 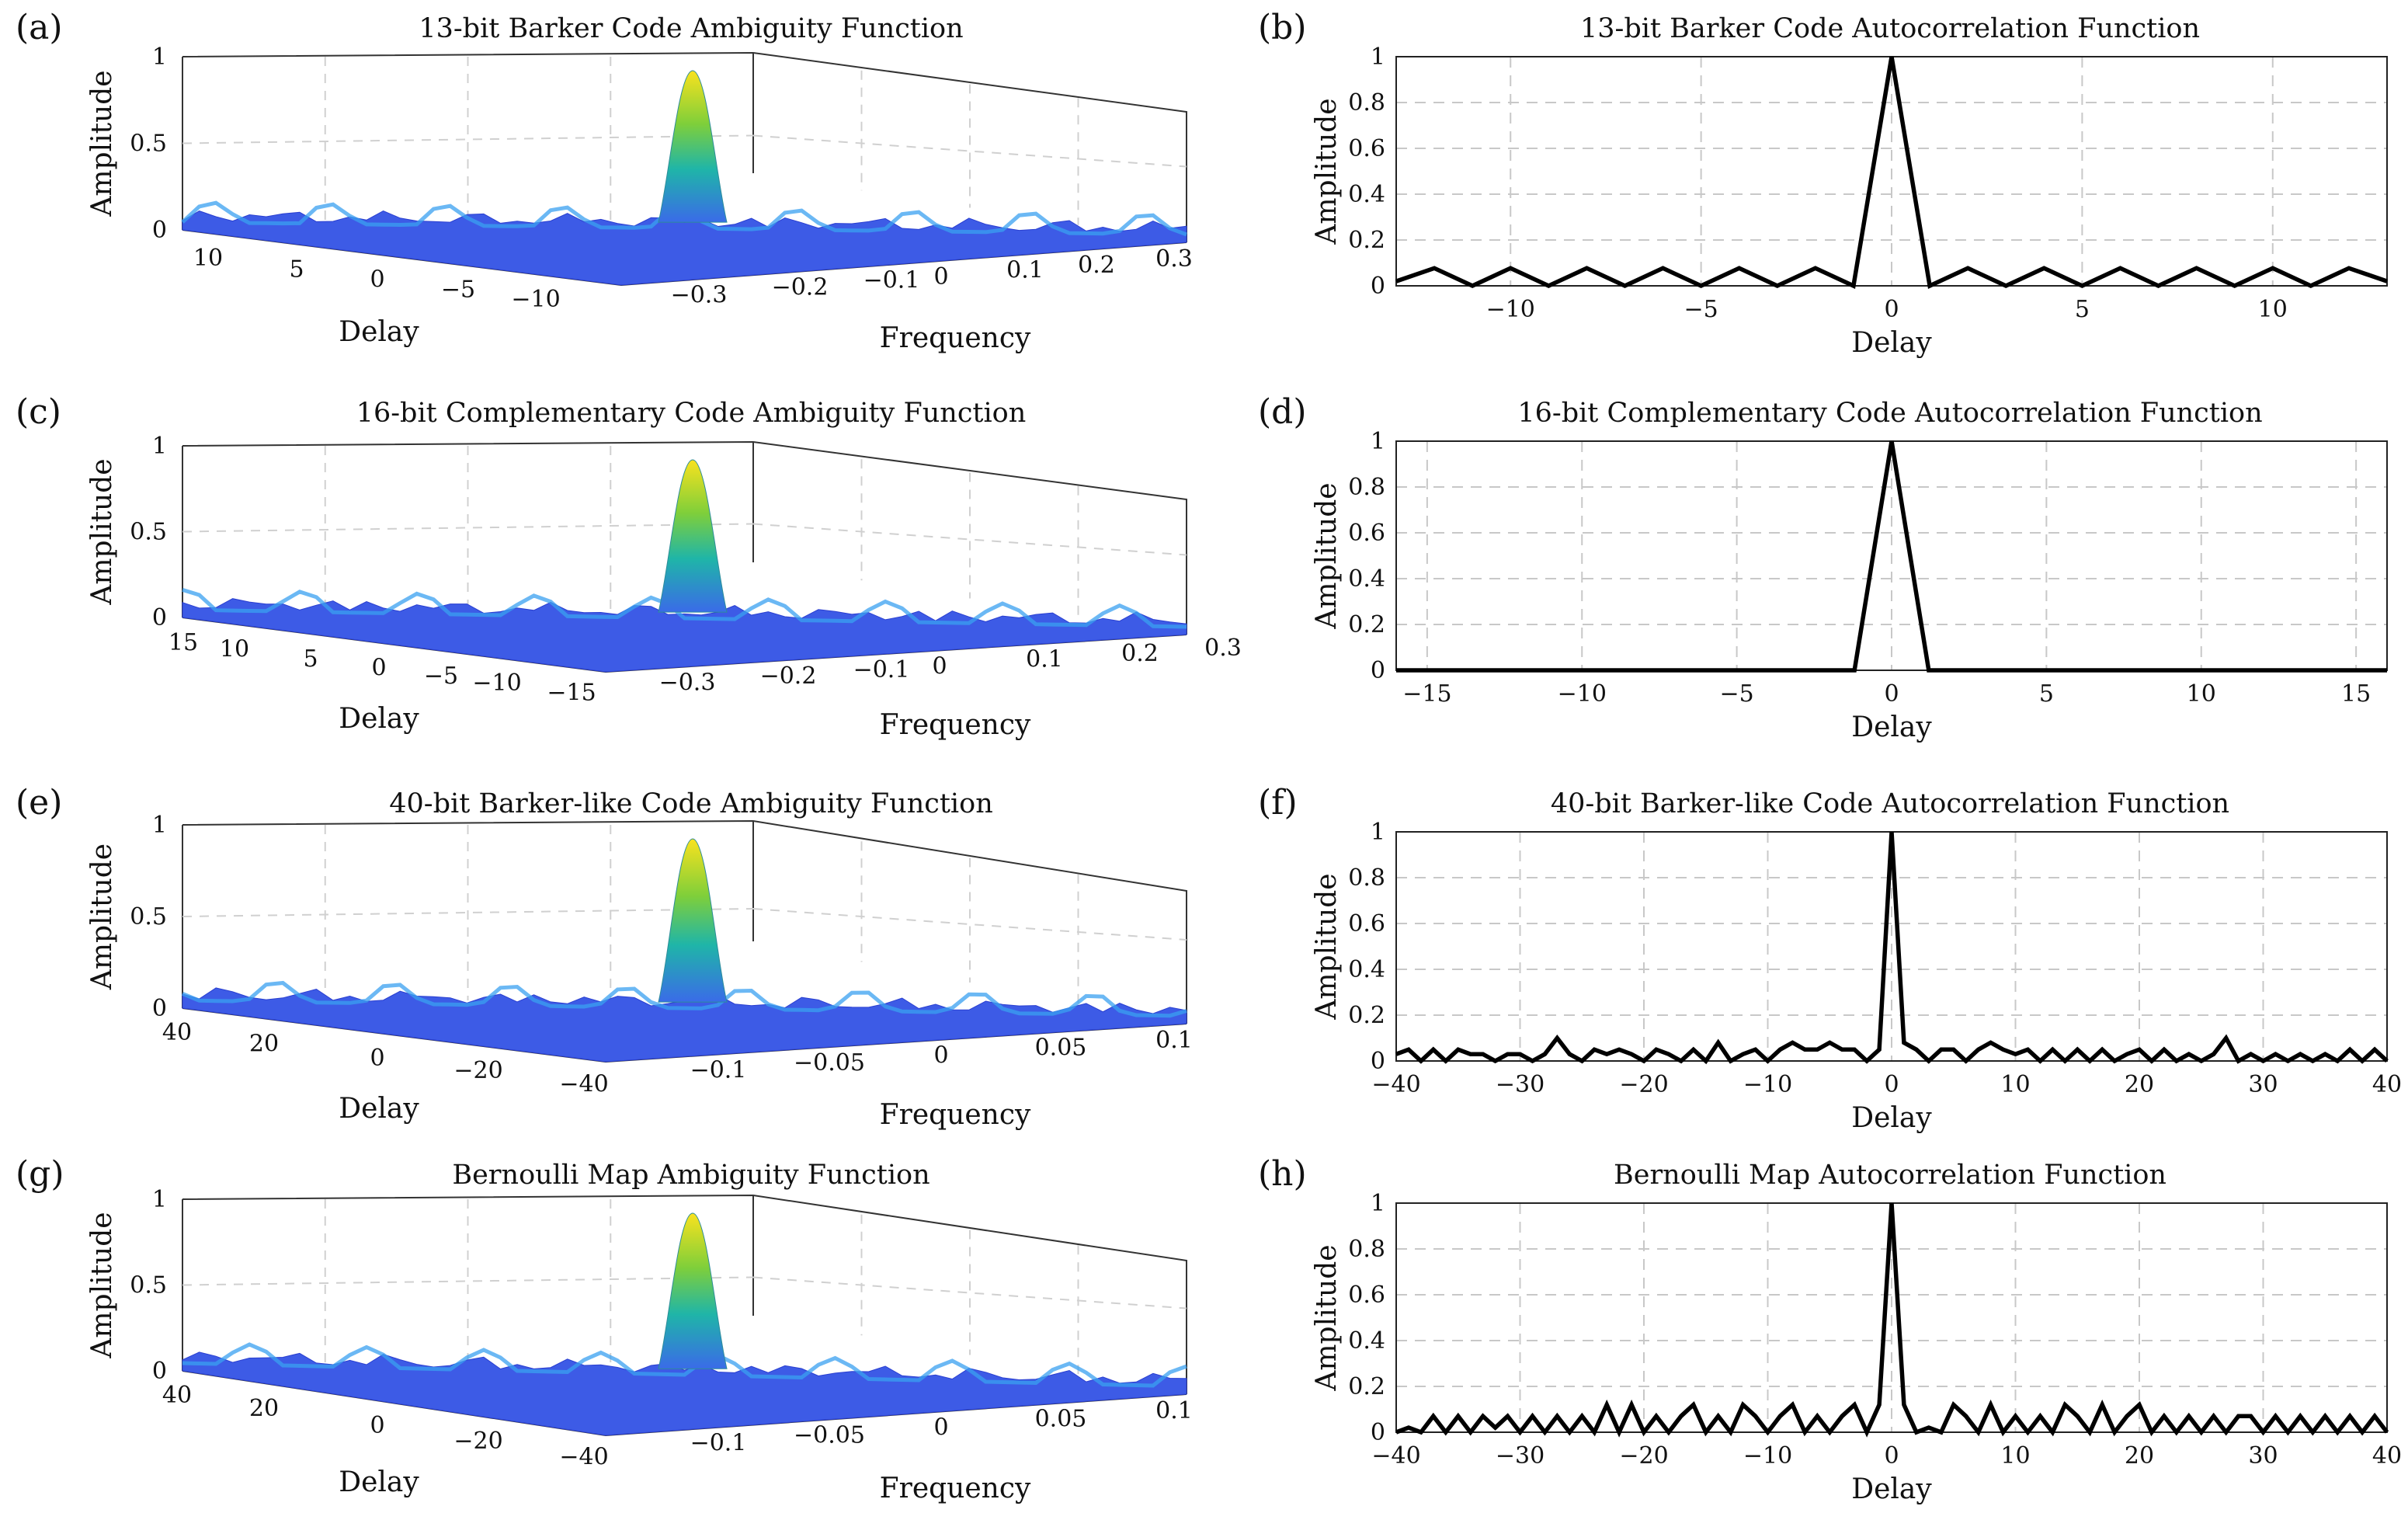 I want to click on chart-title: Bernoulli Map Autocorrelation Function, so click(x=1891, y=1176).